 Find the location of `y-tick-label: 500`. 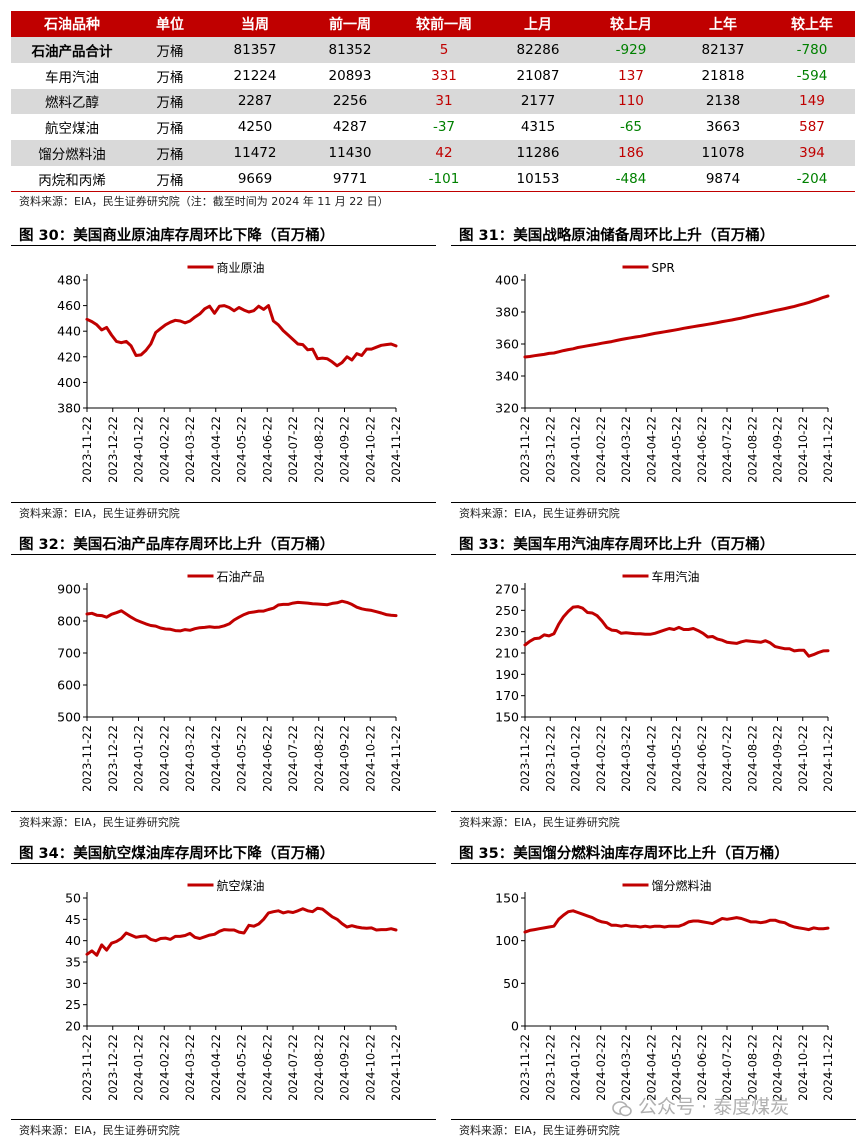

y-tick-label: 500 is located at coordinates (69, 717).